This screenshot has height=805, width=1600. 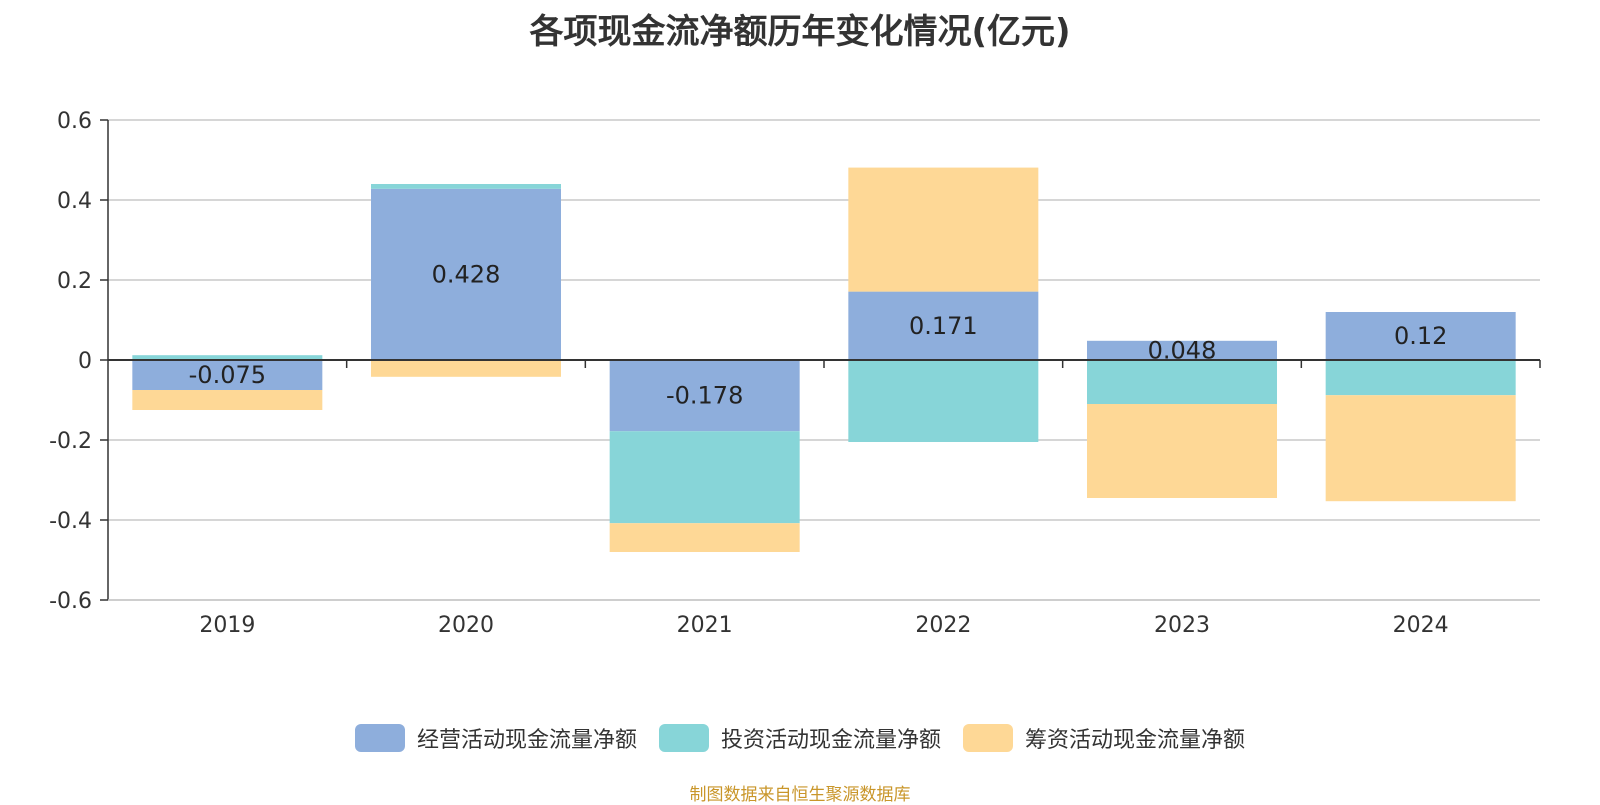 I want to click on data-label: -0.075, so click(x=227, y=375).